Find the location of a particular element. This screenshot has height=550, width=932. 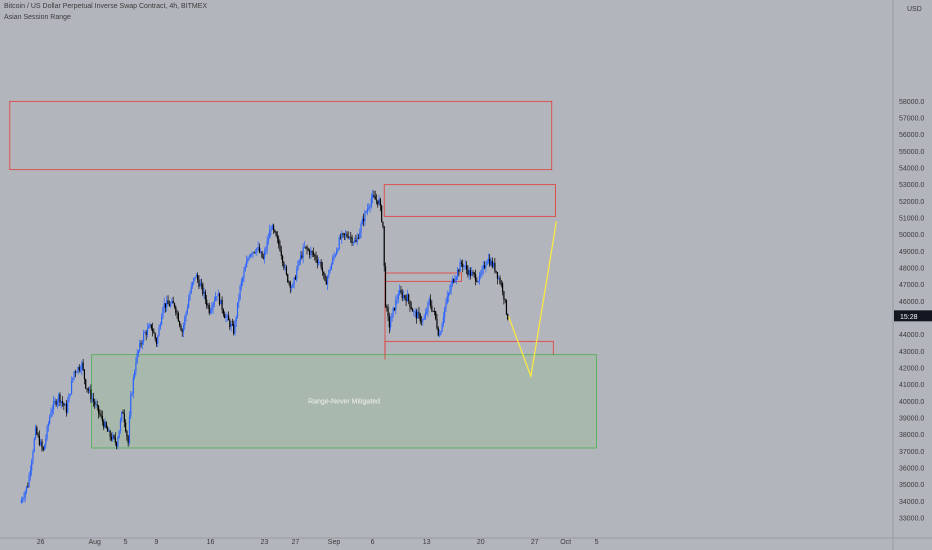

y-tick-label: 57000.0 is located at coordinates (911, 119).